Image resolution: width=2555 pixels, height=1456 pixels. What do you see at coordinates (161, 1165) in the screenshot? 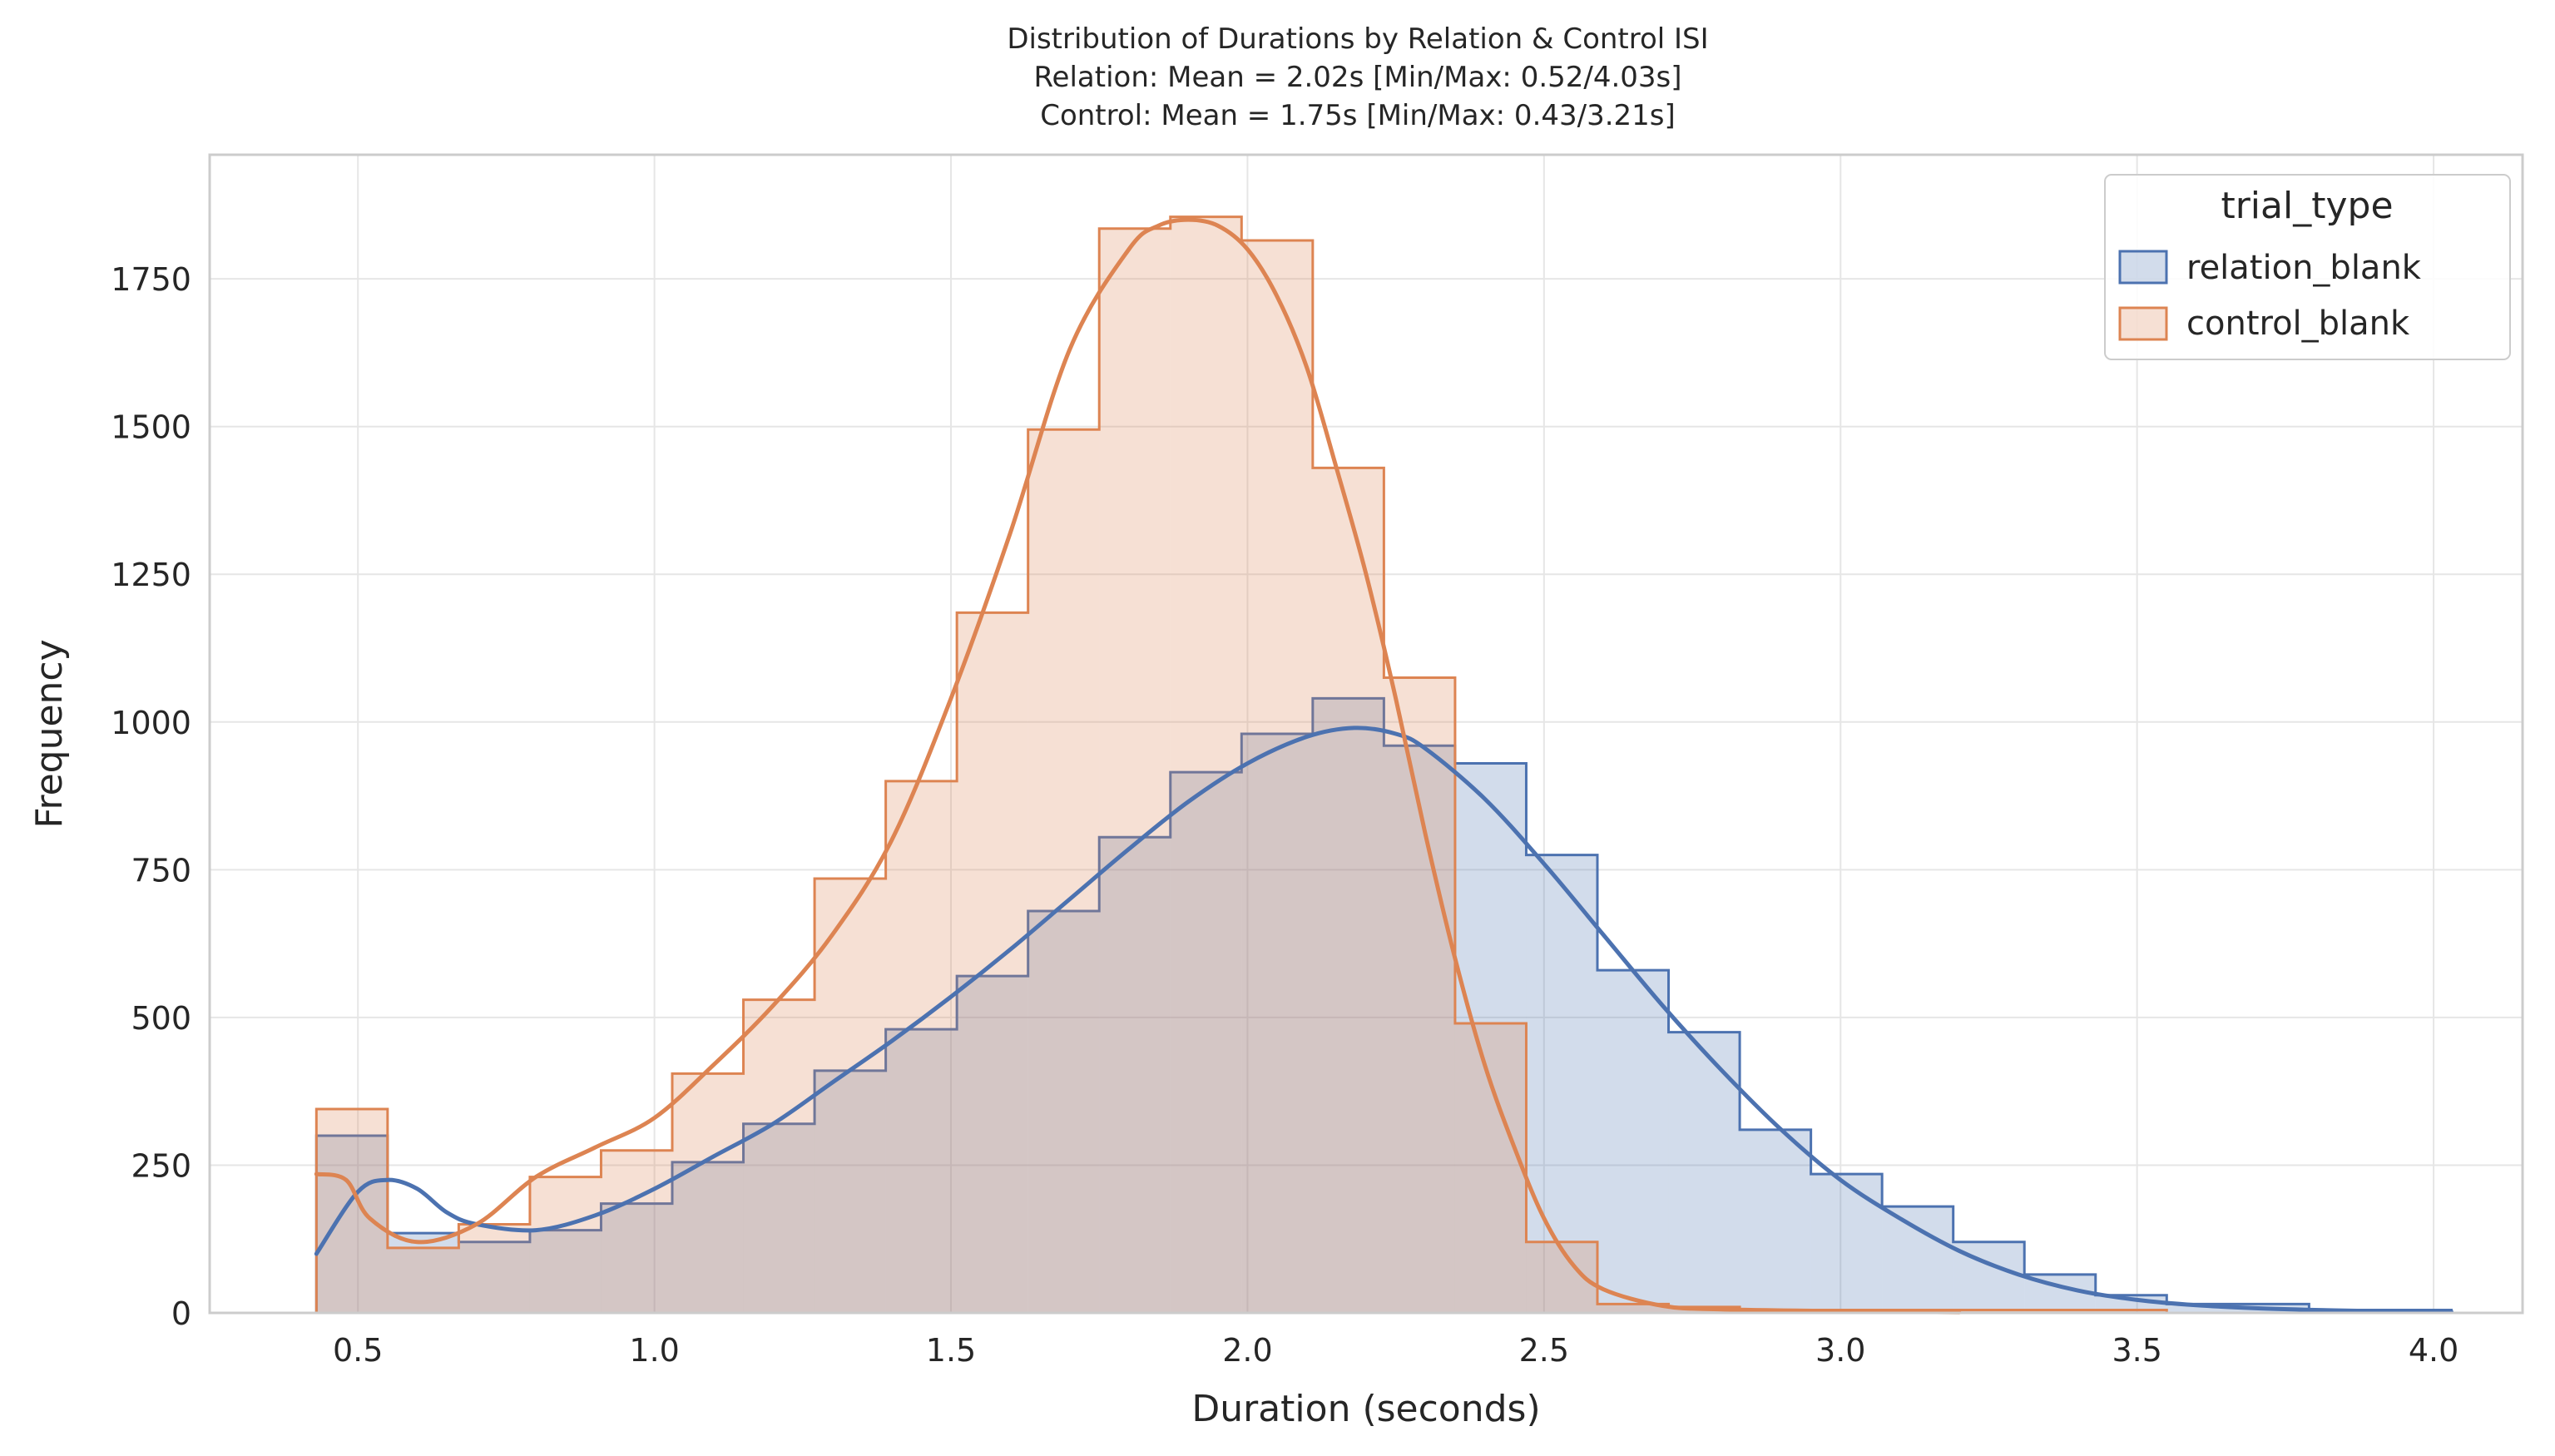
I see `y-tick-label-1: 250` at bounding box center [161, 1165].